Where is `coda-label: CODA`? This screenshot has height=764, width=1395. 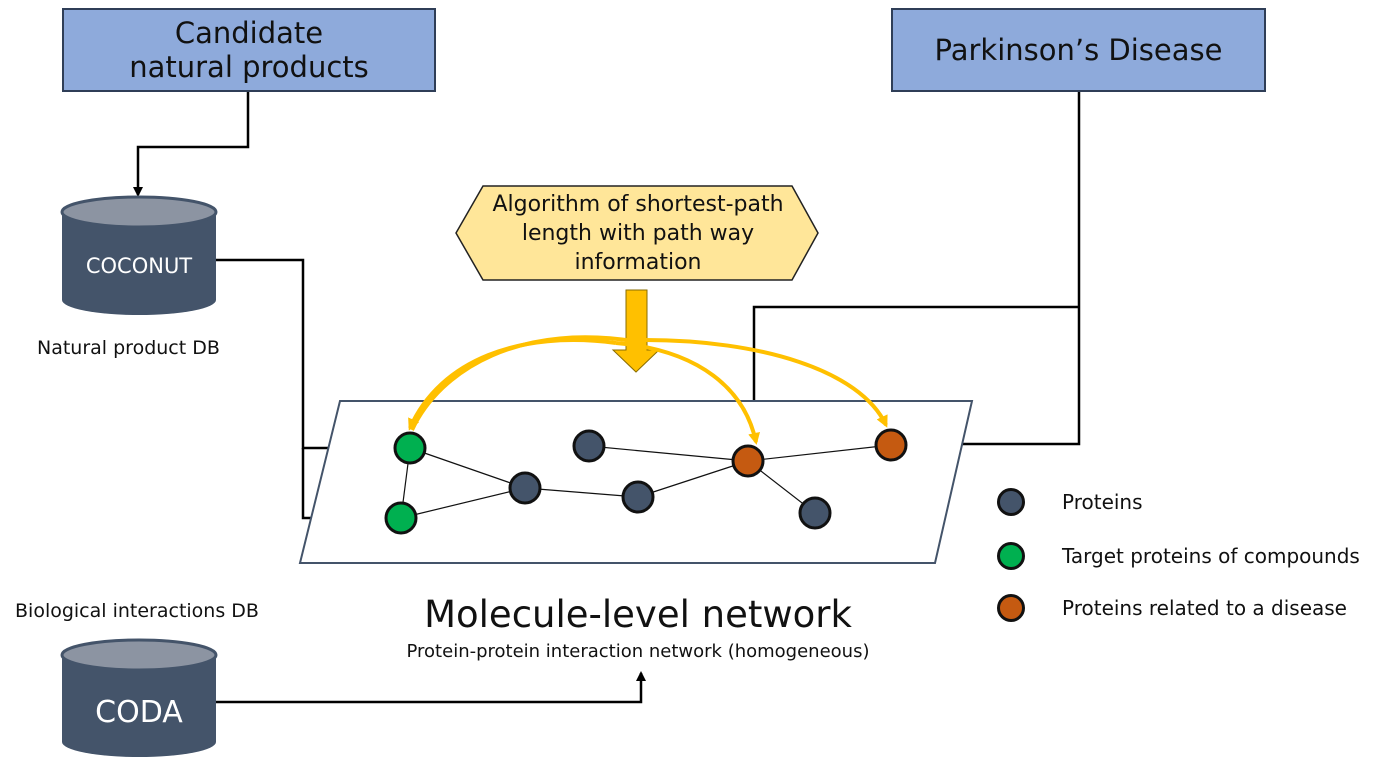 coda-label: CODA is located at coordinates (139, 712).